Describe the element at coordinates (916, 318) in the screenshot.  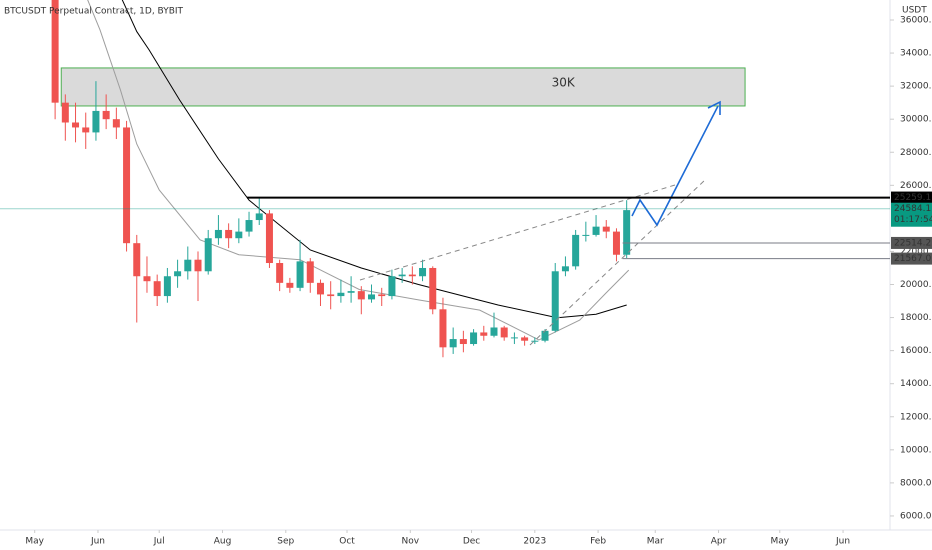
I see `y-tick-label: 18000.0` at that location.